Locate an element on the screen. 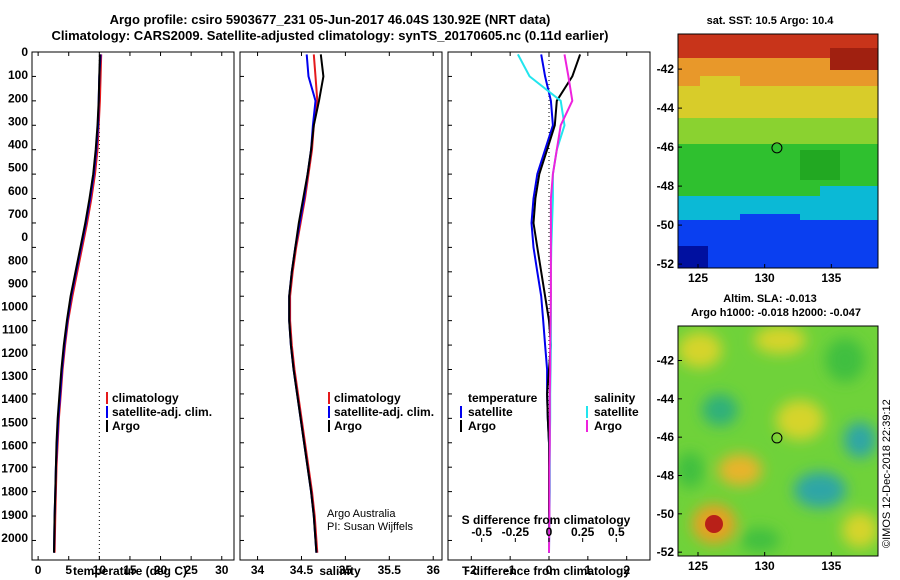 This screenshot has height=580, width=900. x-tick-label: 2 is located at coordinates (626, 570).